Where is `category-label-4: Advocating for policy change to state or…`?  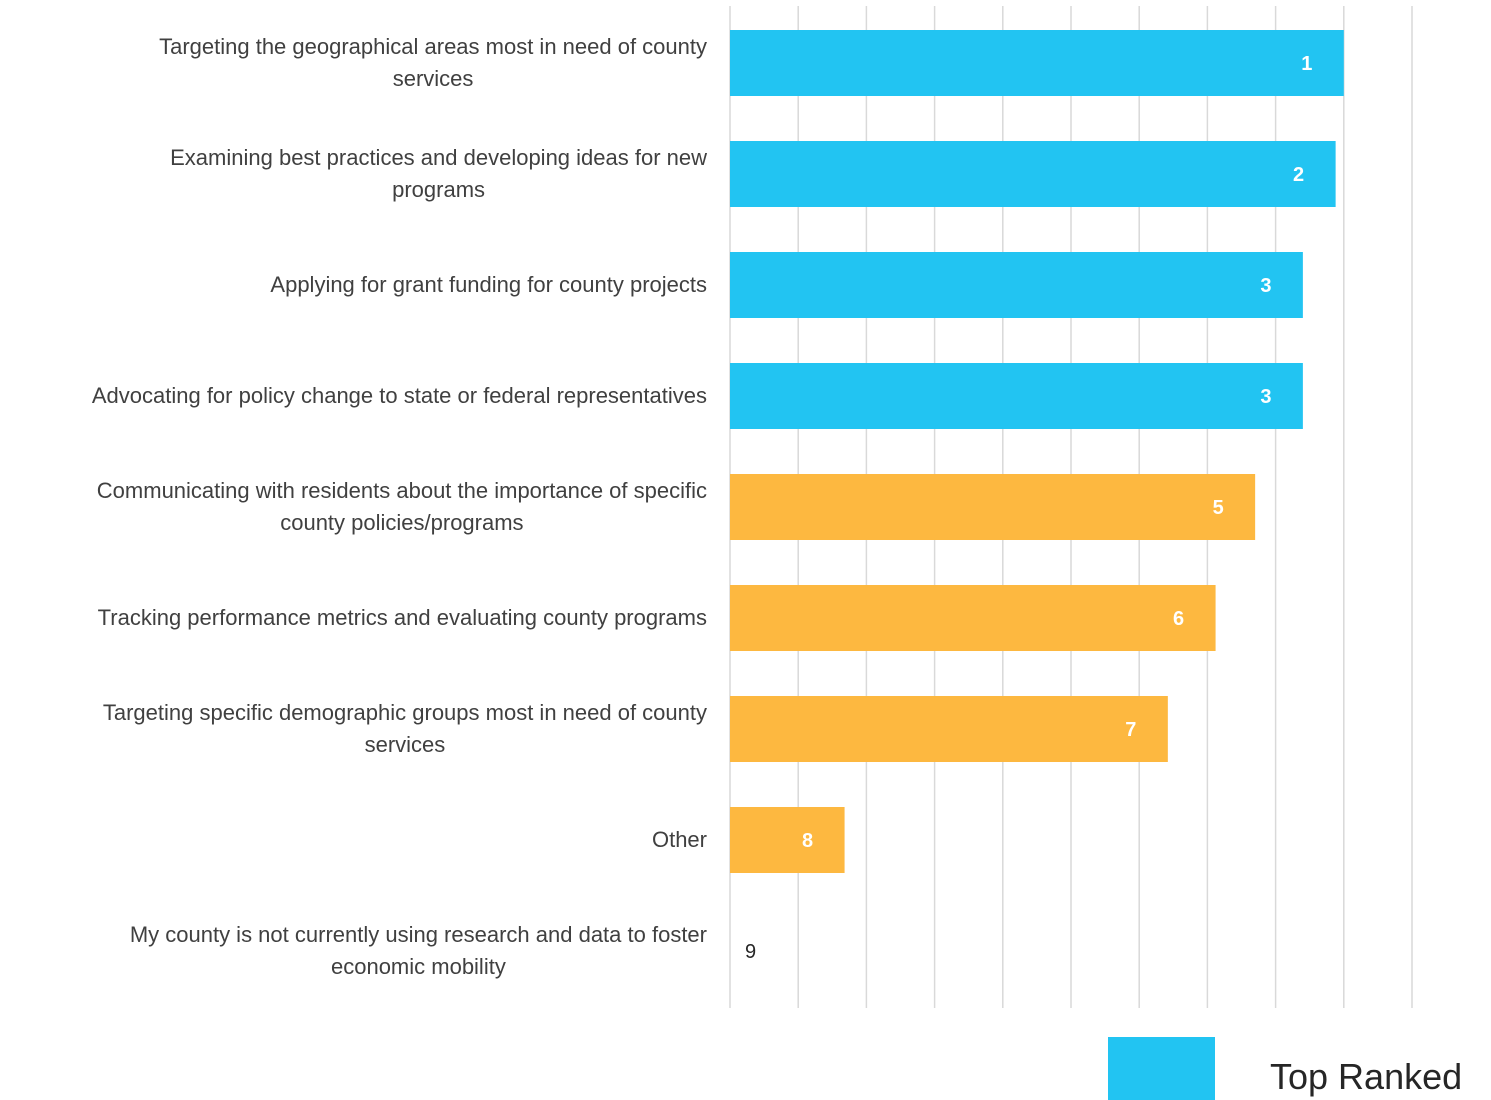
category-label-4: Advocating for policy change to state or… is located at coordinates (399, 395).